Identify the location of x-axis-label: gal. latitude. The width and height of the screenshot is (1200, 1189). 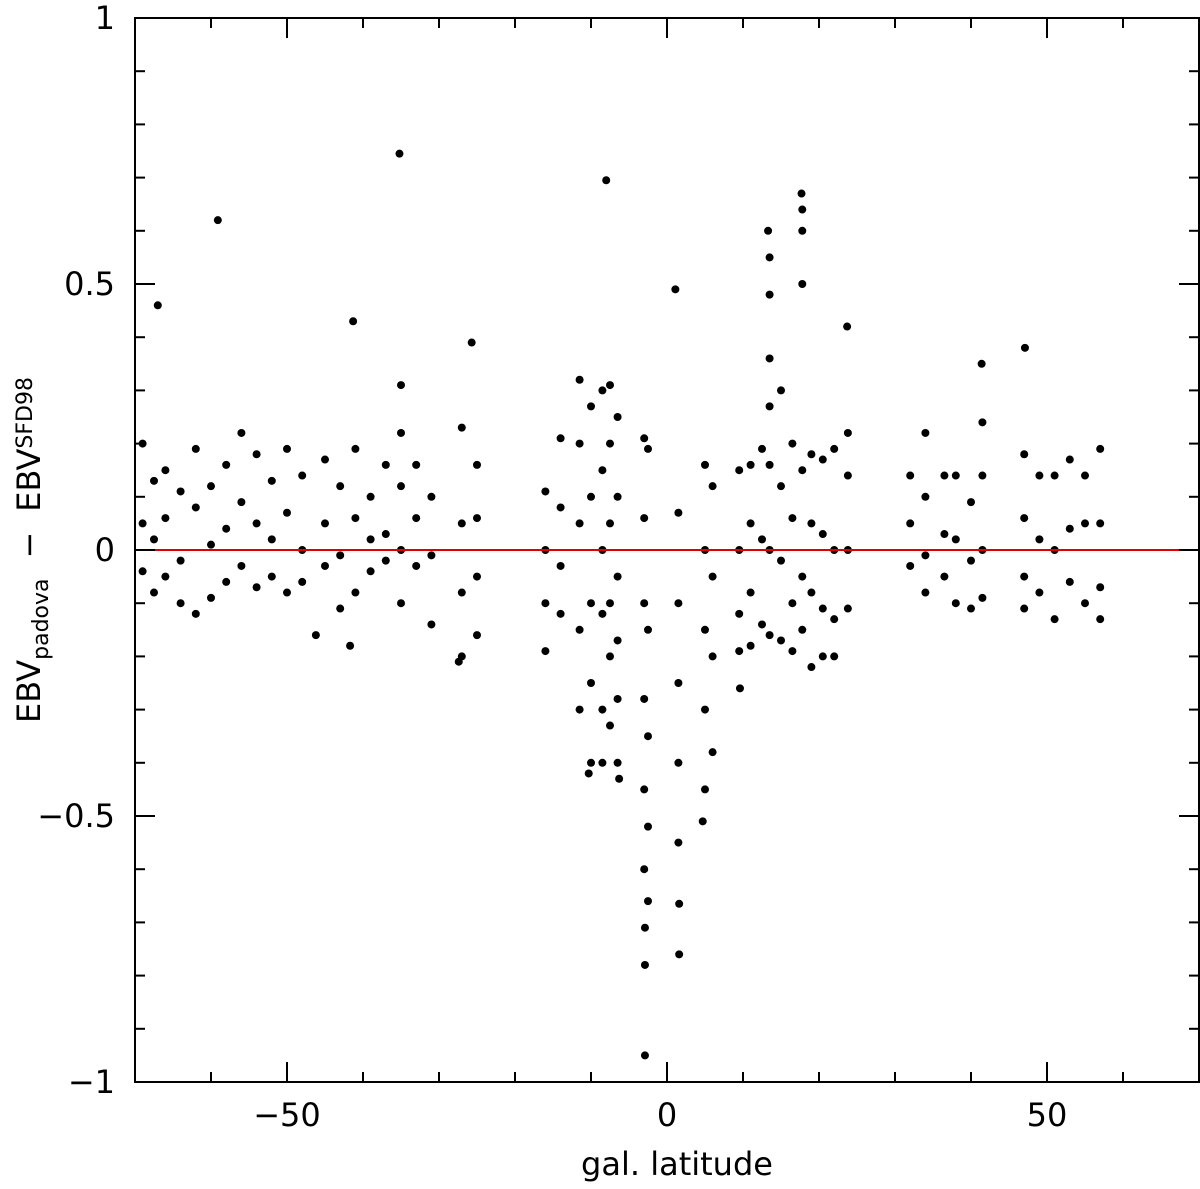
(677, 1164).